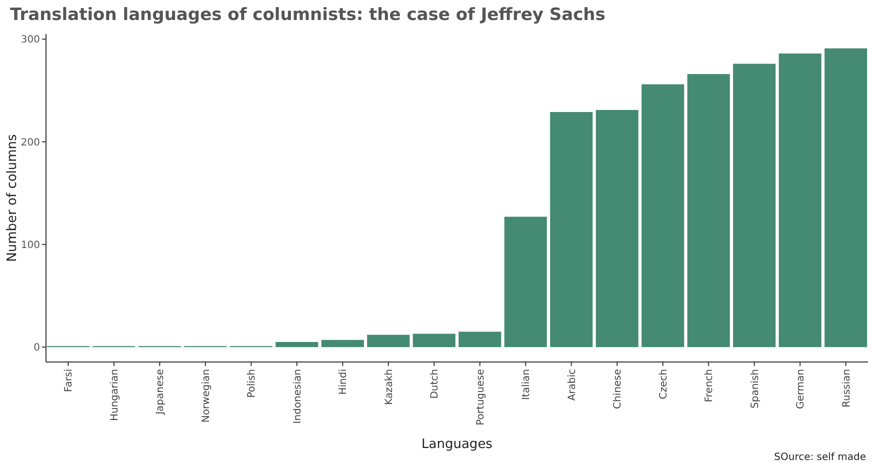 This screenshot has width=872, height=466. What do you see at coordinates (389, 387) in the screenshot?
I see `x-tick-label: Kazakh` at bounding box center [389, 387].